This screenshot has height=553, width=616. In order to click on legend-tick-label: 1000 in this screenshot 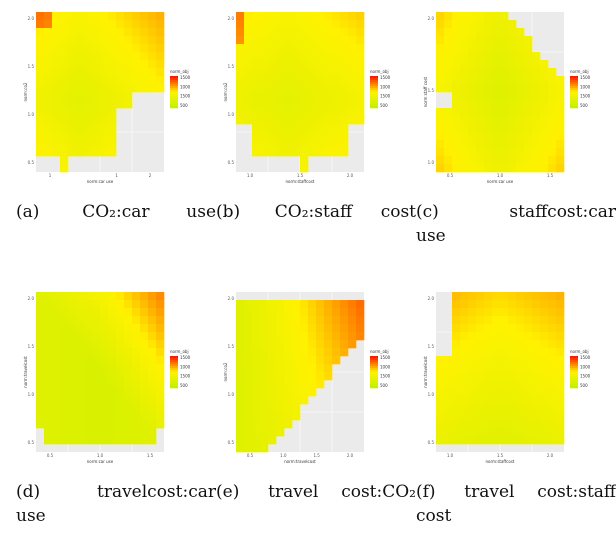, I will do `click(185, 86)`.